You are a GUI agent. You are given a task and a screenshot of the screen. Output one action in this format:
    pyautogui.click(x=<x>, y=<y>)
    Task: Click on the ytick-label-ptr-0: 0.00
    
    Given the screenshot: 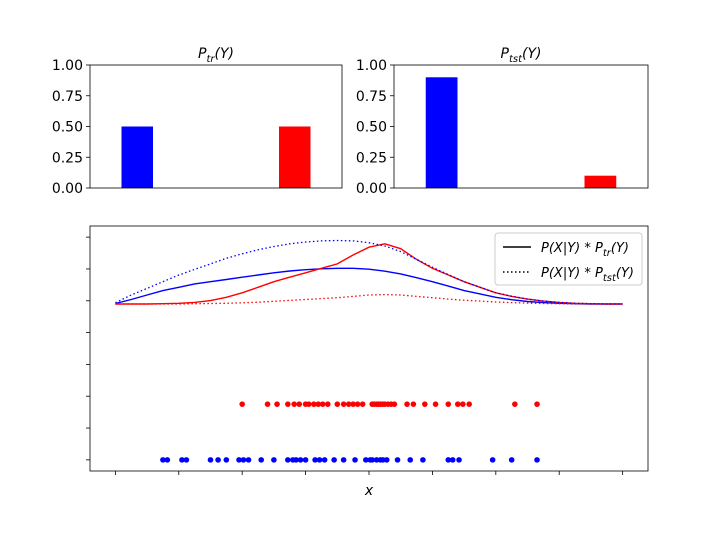 What is the action you would take?
    pyautogui.click(x=67, y=189)
    